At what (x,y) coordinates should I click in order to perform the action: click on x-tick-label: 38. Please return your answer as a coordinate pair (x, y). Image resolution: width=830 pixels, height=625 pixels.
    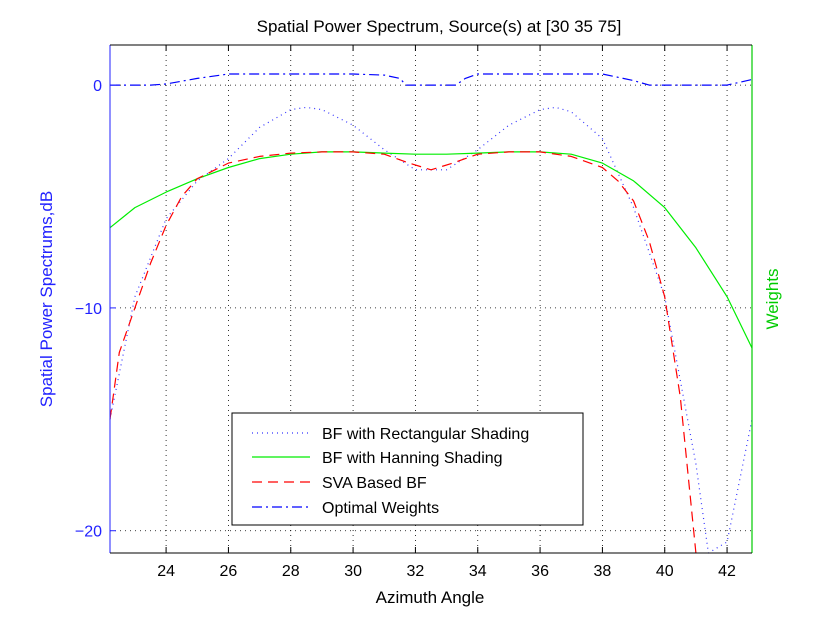
    Looking at the image, I should click on (603, 571).